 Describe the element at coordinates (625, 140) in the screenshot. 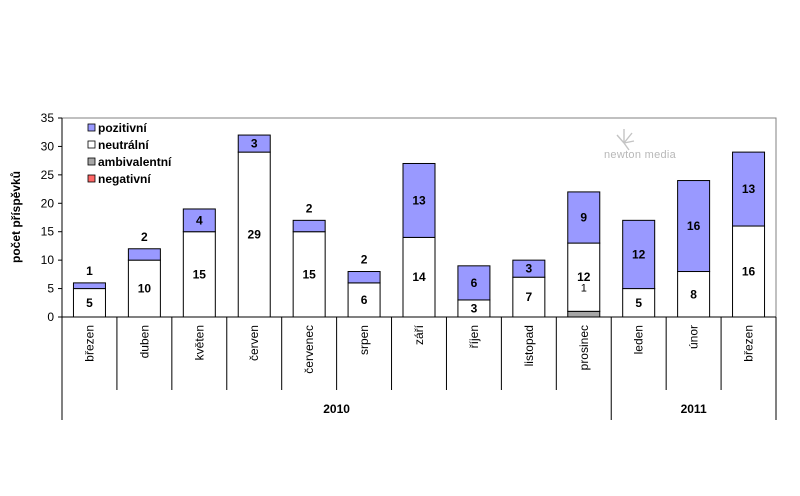

I see `logo-symbol-icon` at that location.